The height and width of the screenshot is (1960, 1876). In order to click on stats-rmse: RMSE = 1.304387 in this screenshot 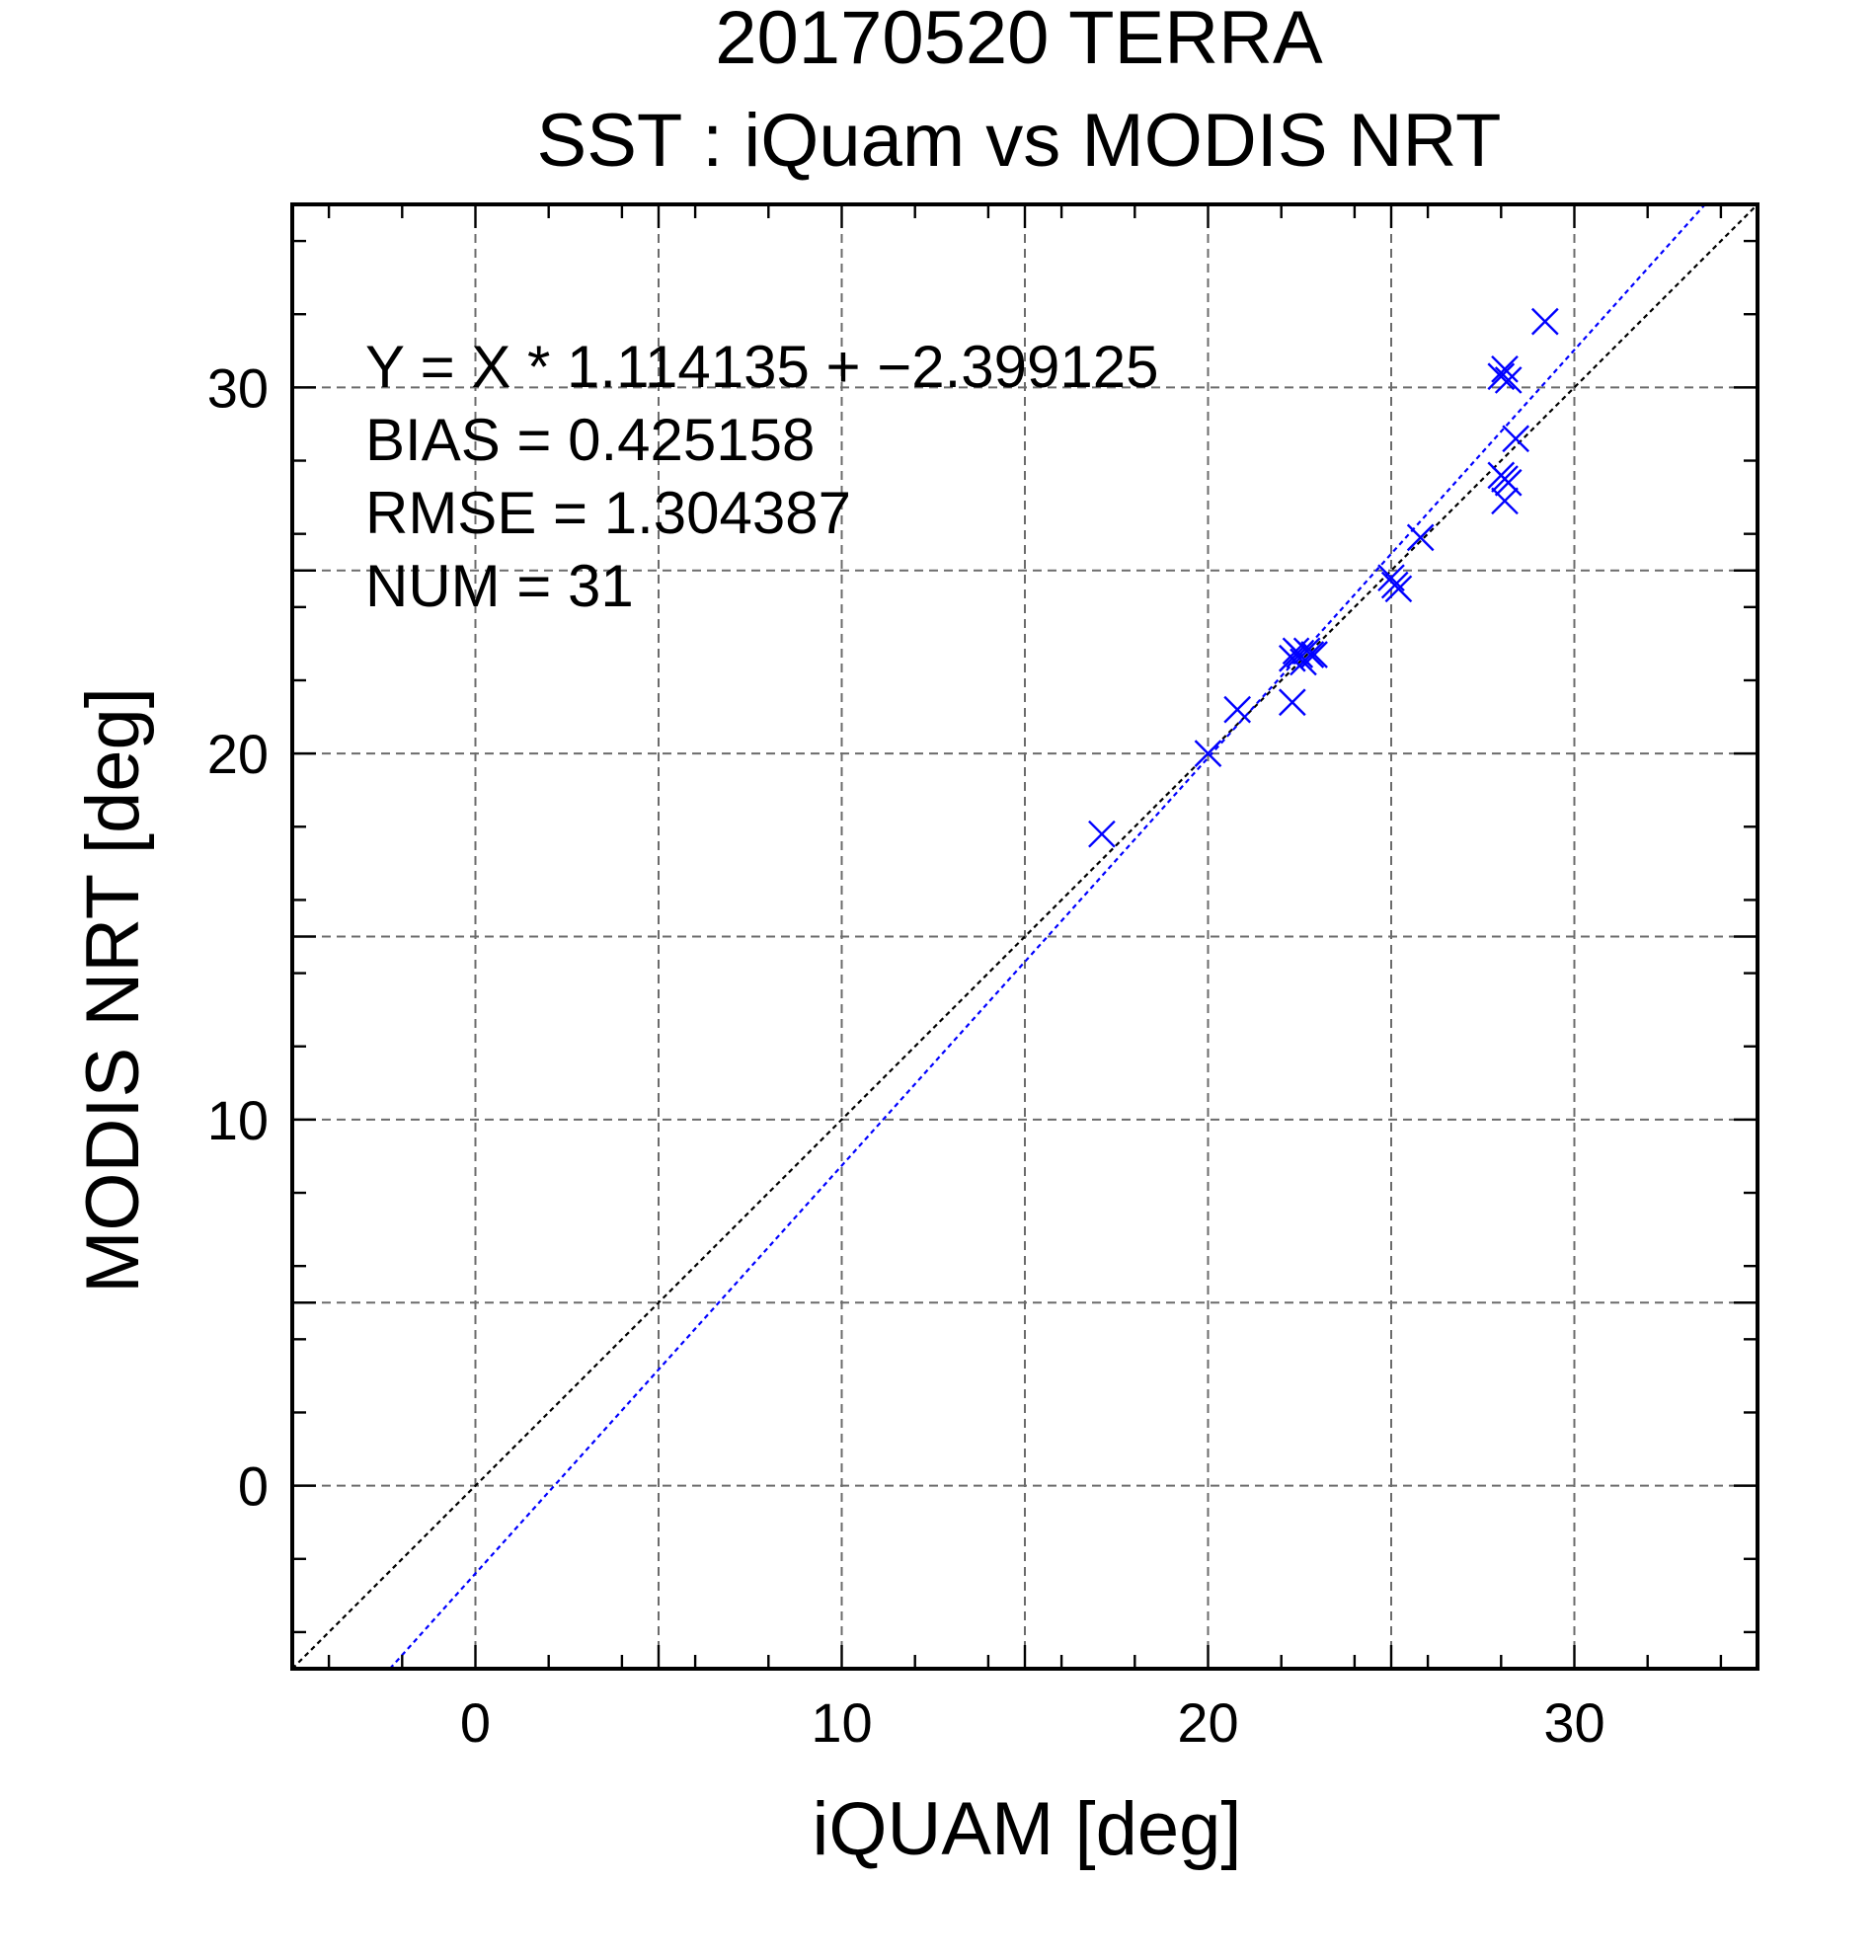, I will do `click(608, 513)`.